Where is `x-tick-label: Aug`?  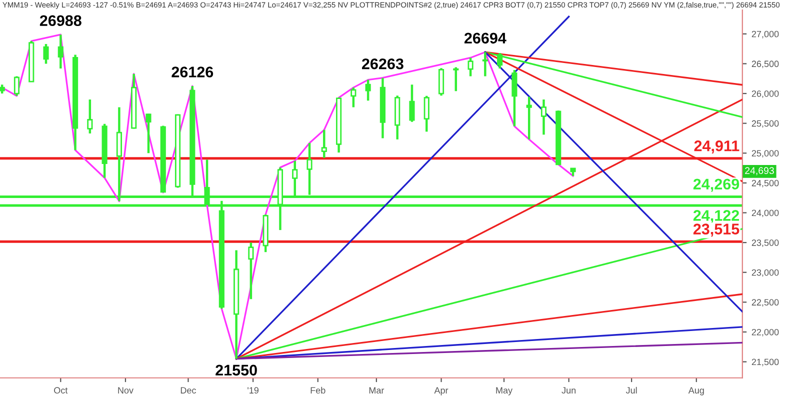
x-tick-label: Aug is located at coordinates (696, 391).